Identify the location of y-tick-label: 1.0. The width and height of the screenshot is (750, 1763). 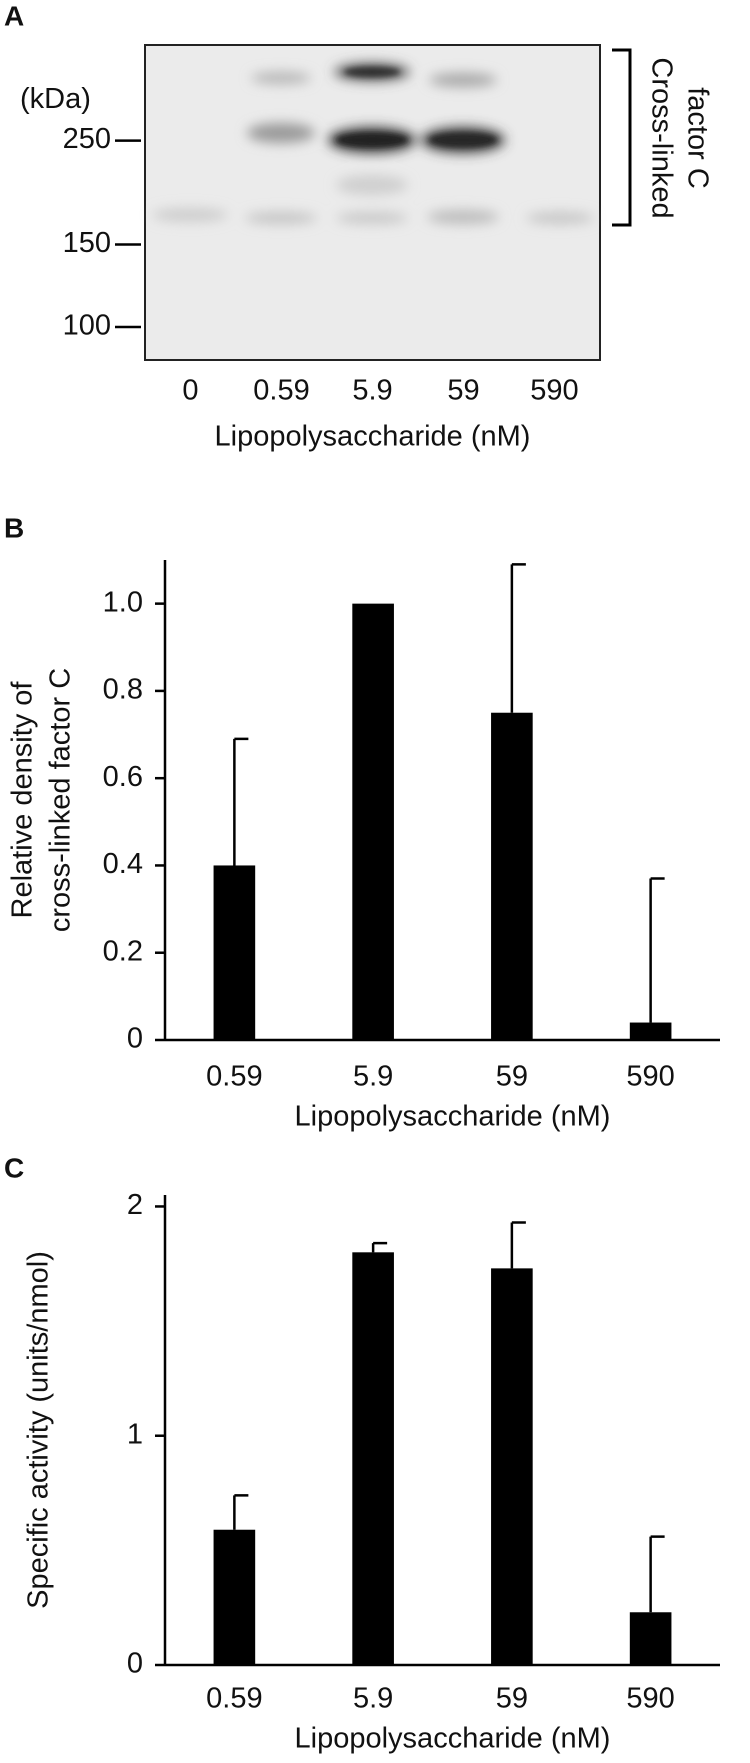
(123, 602).